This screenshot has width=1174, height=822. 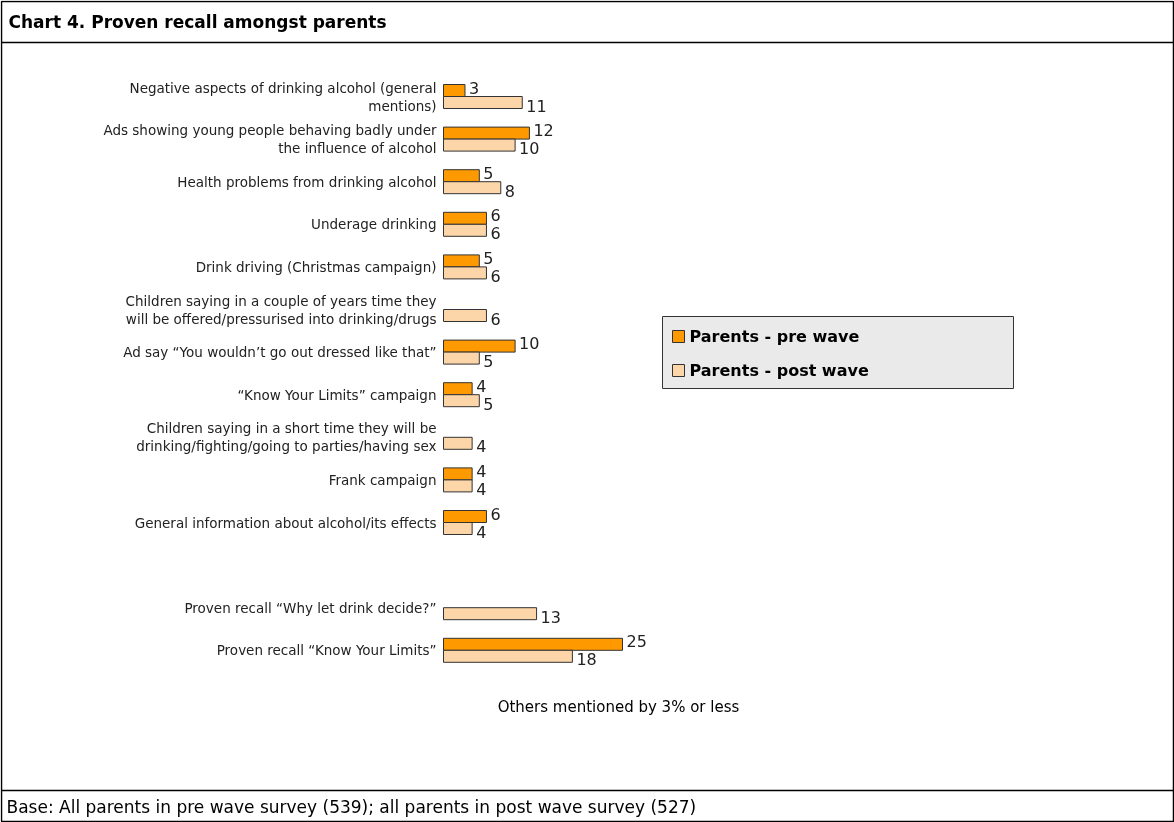 What do you see at coordinates (307, 181) in the screenshot?
I see `y-tick-label: Health problems from drinking alcohol` at bounding box center [307, 181].